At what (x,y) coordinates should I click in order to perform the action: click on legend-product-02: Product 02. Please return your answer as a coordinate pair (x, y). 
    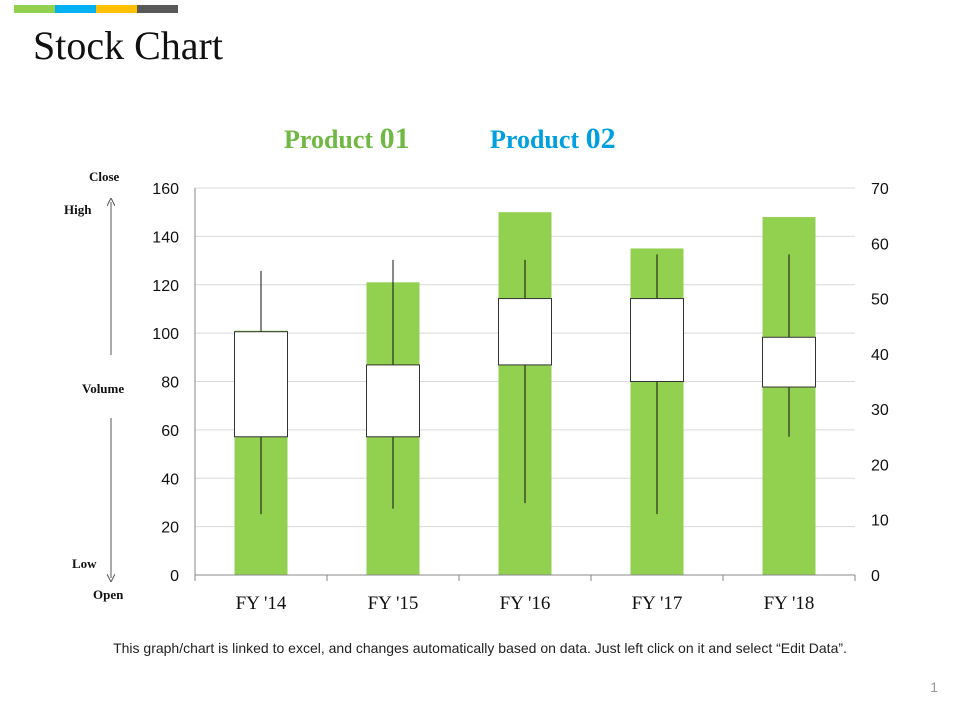
    Looking at the image, I should click on (553, 139).